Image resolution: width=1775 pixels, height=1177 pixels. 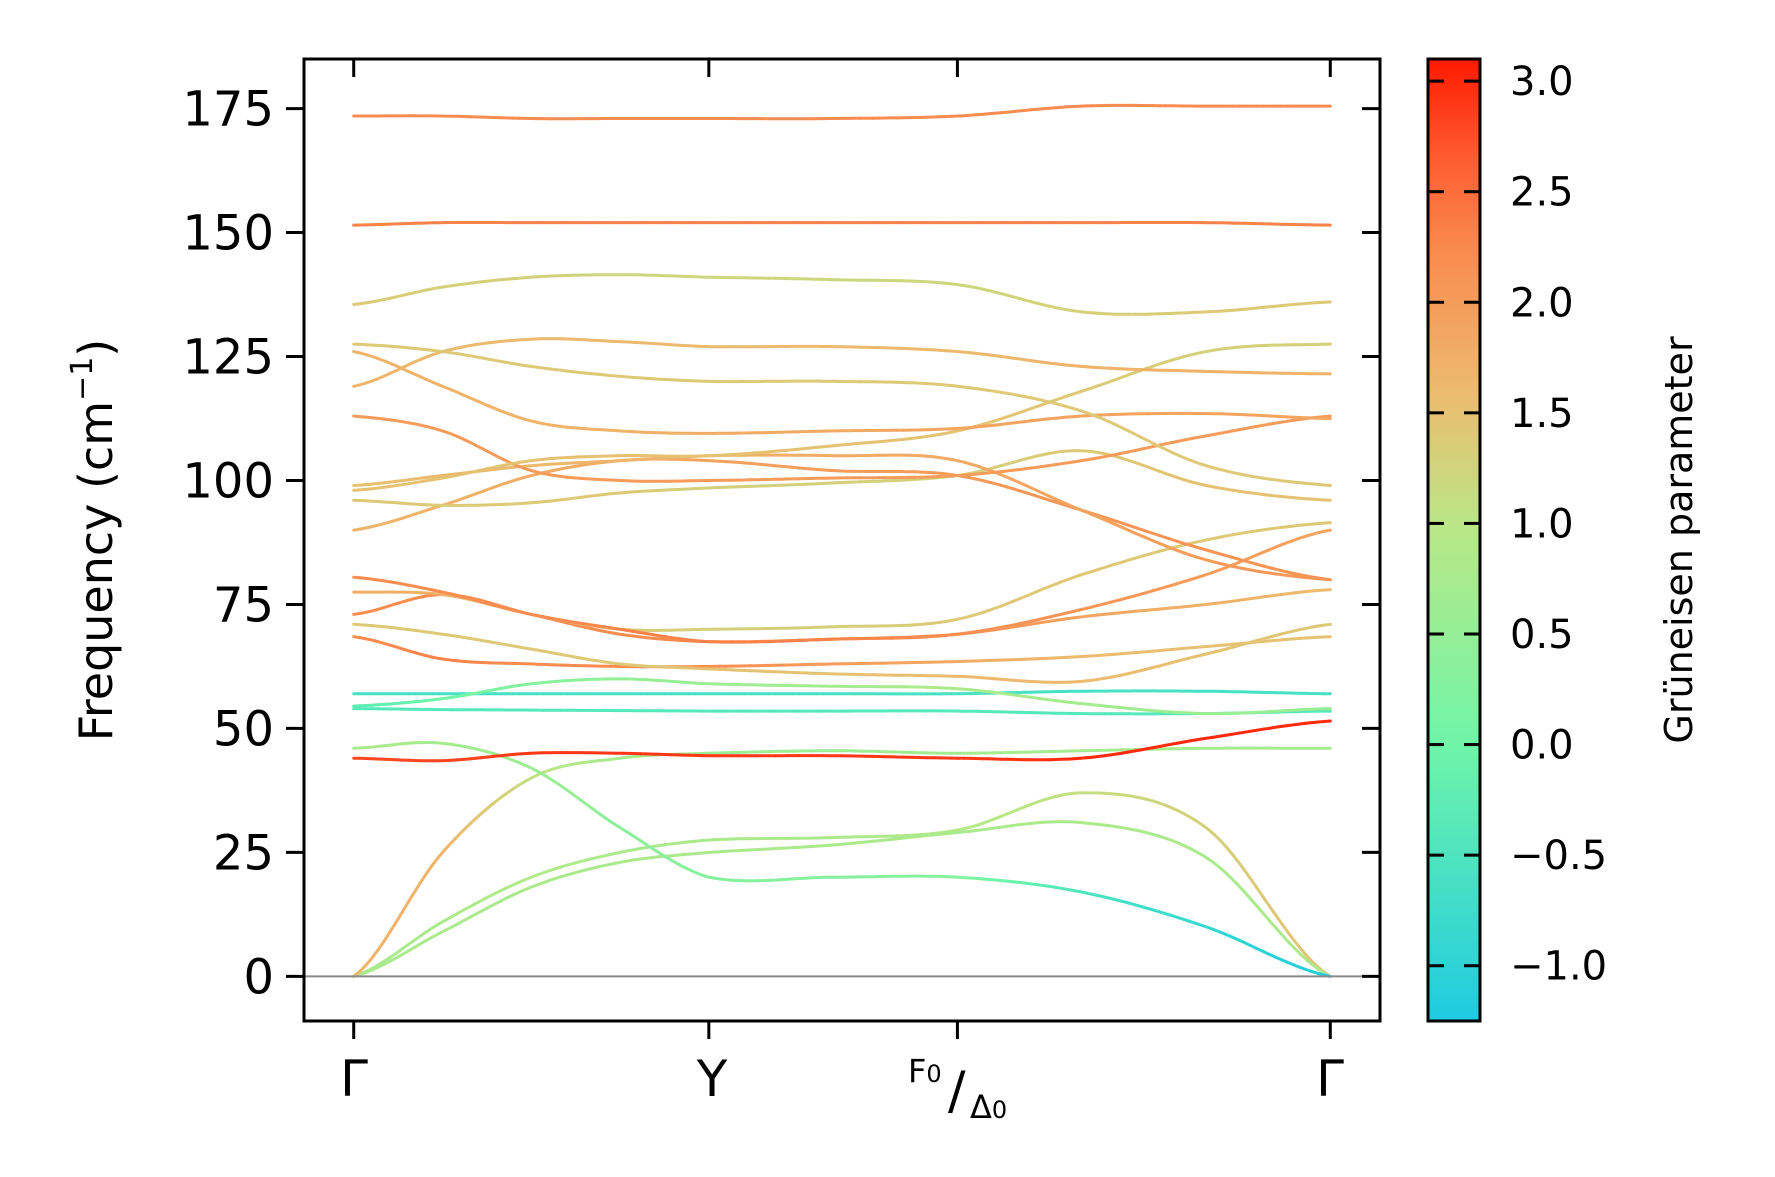 I want to click on y-tick-label: 0, so click(x=258, y=977).